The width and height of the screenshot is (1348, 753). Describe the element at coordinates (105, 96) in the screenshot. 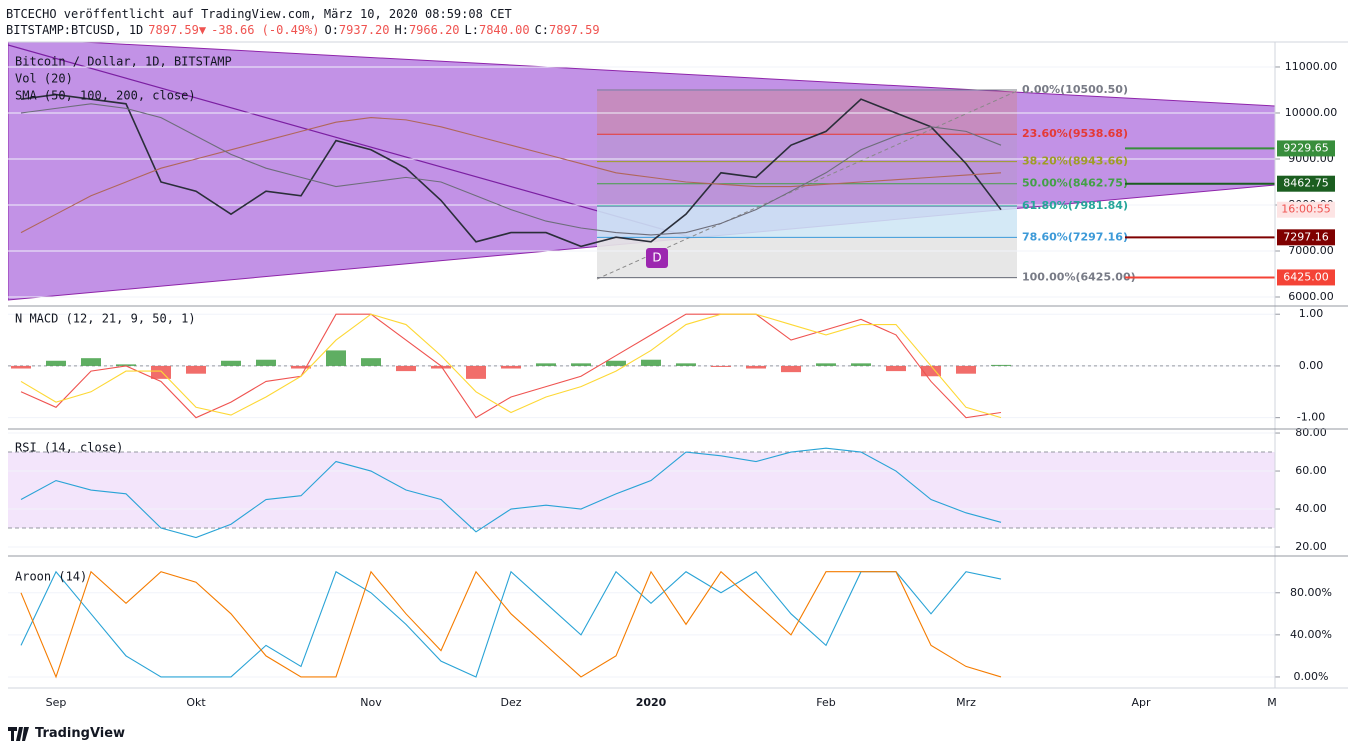

I see `indicator-legend: SMA (50, 100, 200, close)` at that location.